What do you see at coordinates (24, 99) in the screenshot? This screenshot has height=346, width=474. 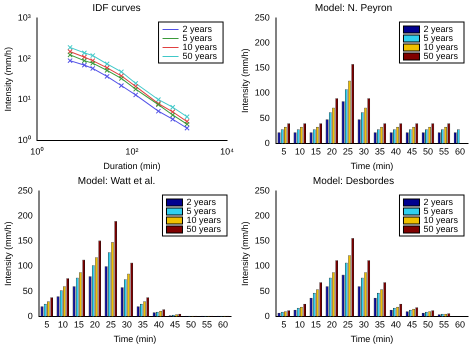 I see `y-tick-label: 10¹` at bounding box center [24, 99].